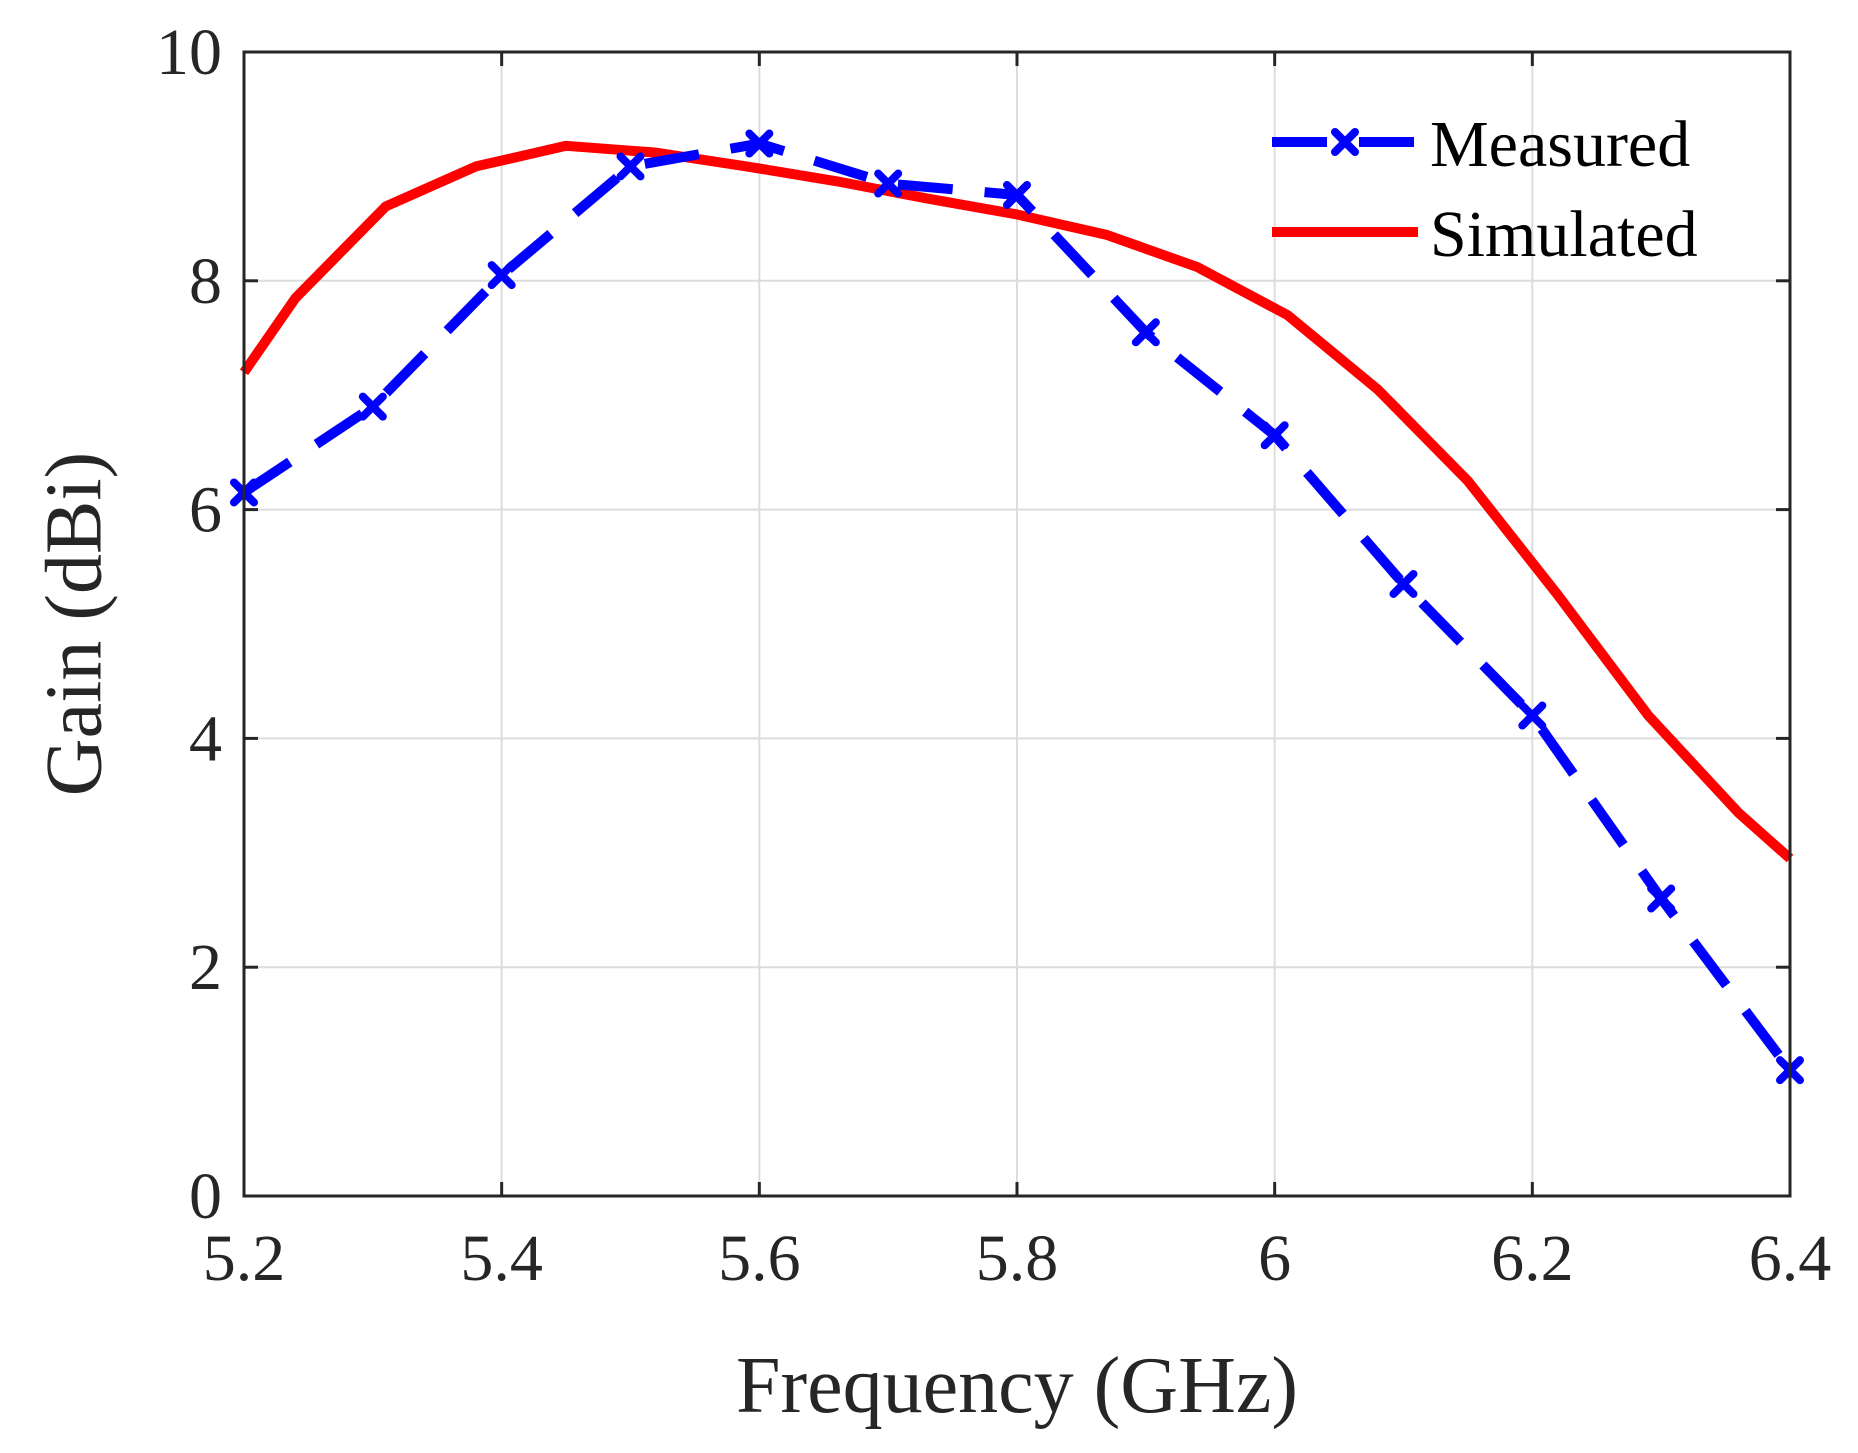 The width and height of the screenshot is (1858, 1453). Describe the element at coordinates (759, 1258) in the screenshot. I see `x-tick-label: 5.6` at that location.